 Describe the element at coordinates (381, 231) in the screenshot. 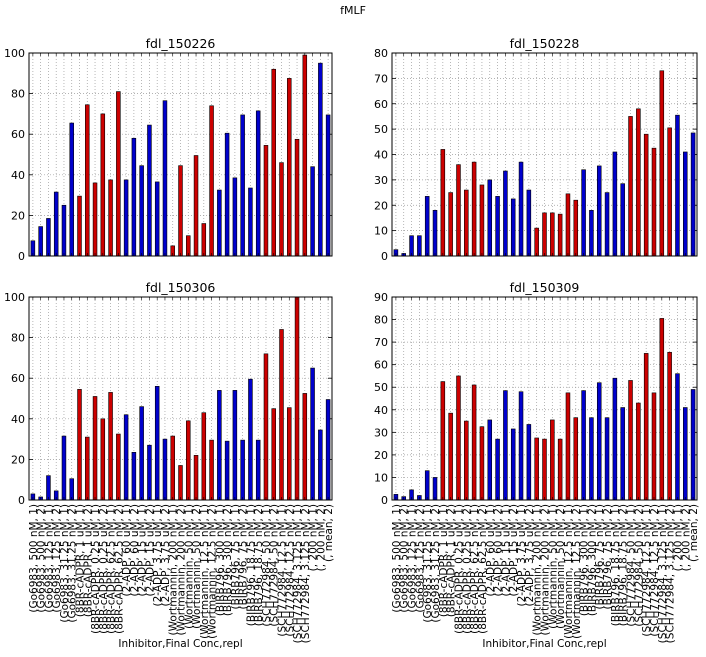

I see `y-tick-label: 10` at that location.